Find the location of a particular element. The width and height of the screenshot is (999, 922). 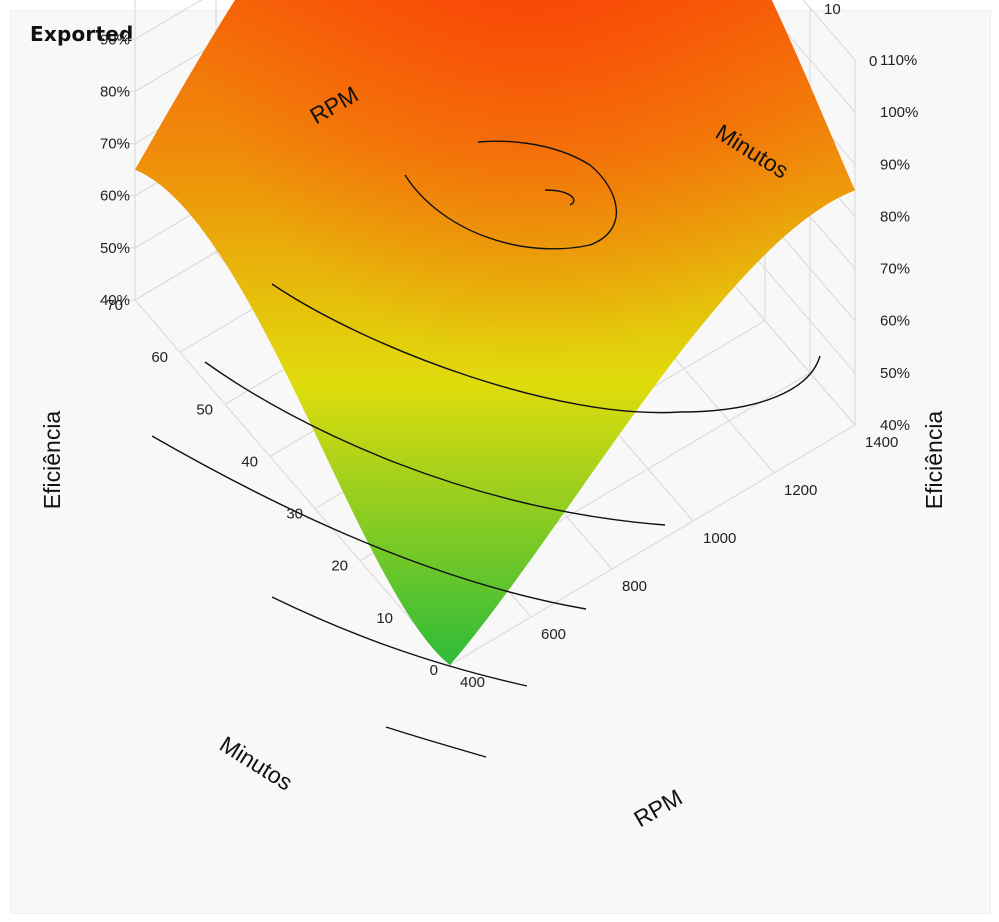

eff-tick-left: 70% is located at coordinates (115, 144).